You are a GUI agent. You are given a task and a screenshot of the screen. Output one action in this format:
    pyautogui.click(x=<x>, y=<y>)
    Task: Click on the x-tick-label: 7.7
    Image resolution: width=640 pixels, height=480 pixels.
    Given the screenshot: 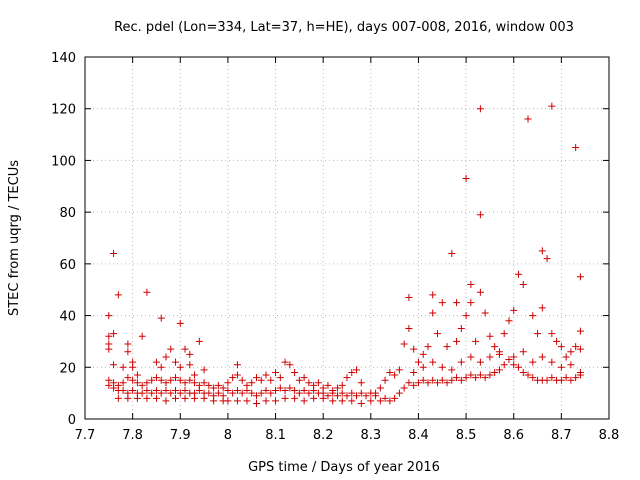 What is the action you would take?
    pyautogui.click(x=85, y=435)
    